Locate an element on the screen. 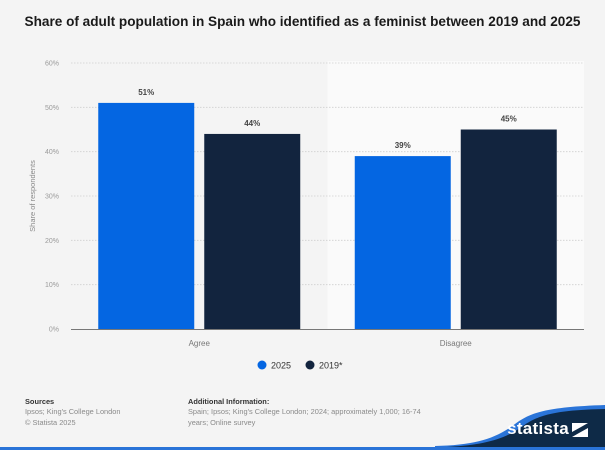 Image resolution: width=605 pixels, height=450 pixels. y-tick-label: 30% is located at coordinates (52, 197).